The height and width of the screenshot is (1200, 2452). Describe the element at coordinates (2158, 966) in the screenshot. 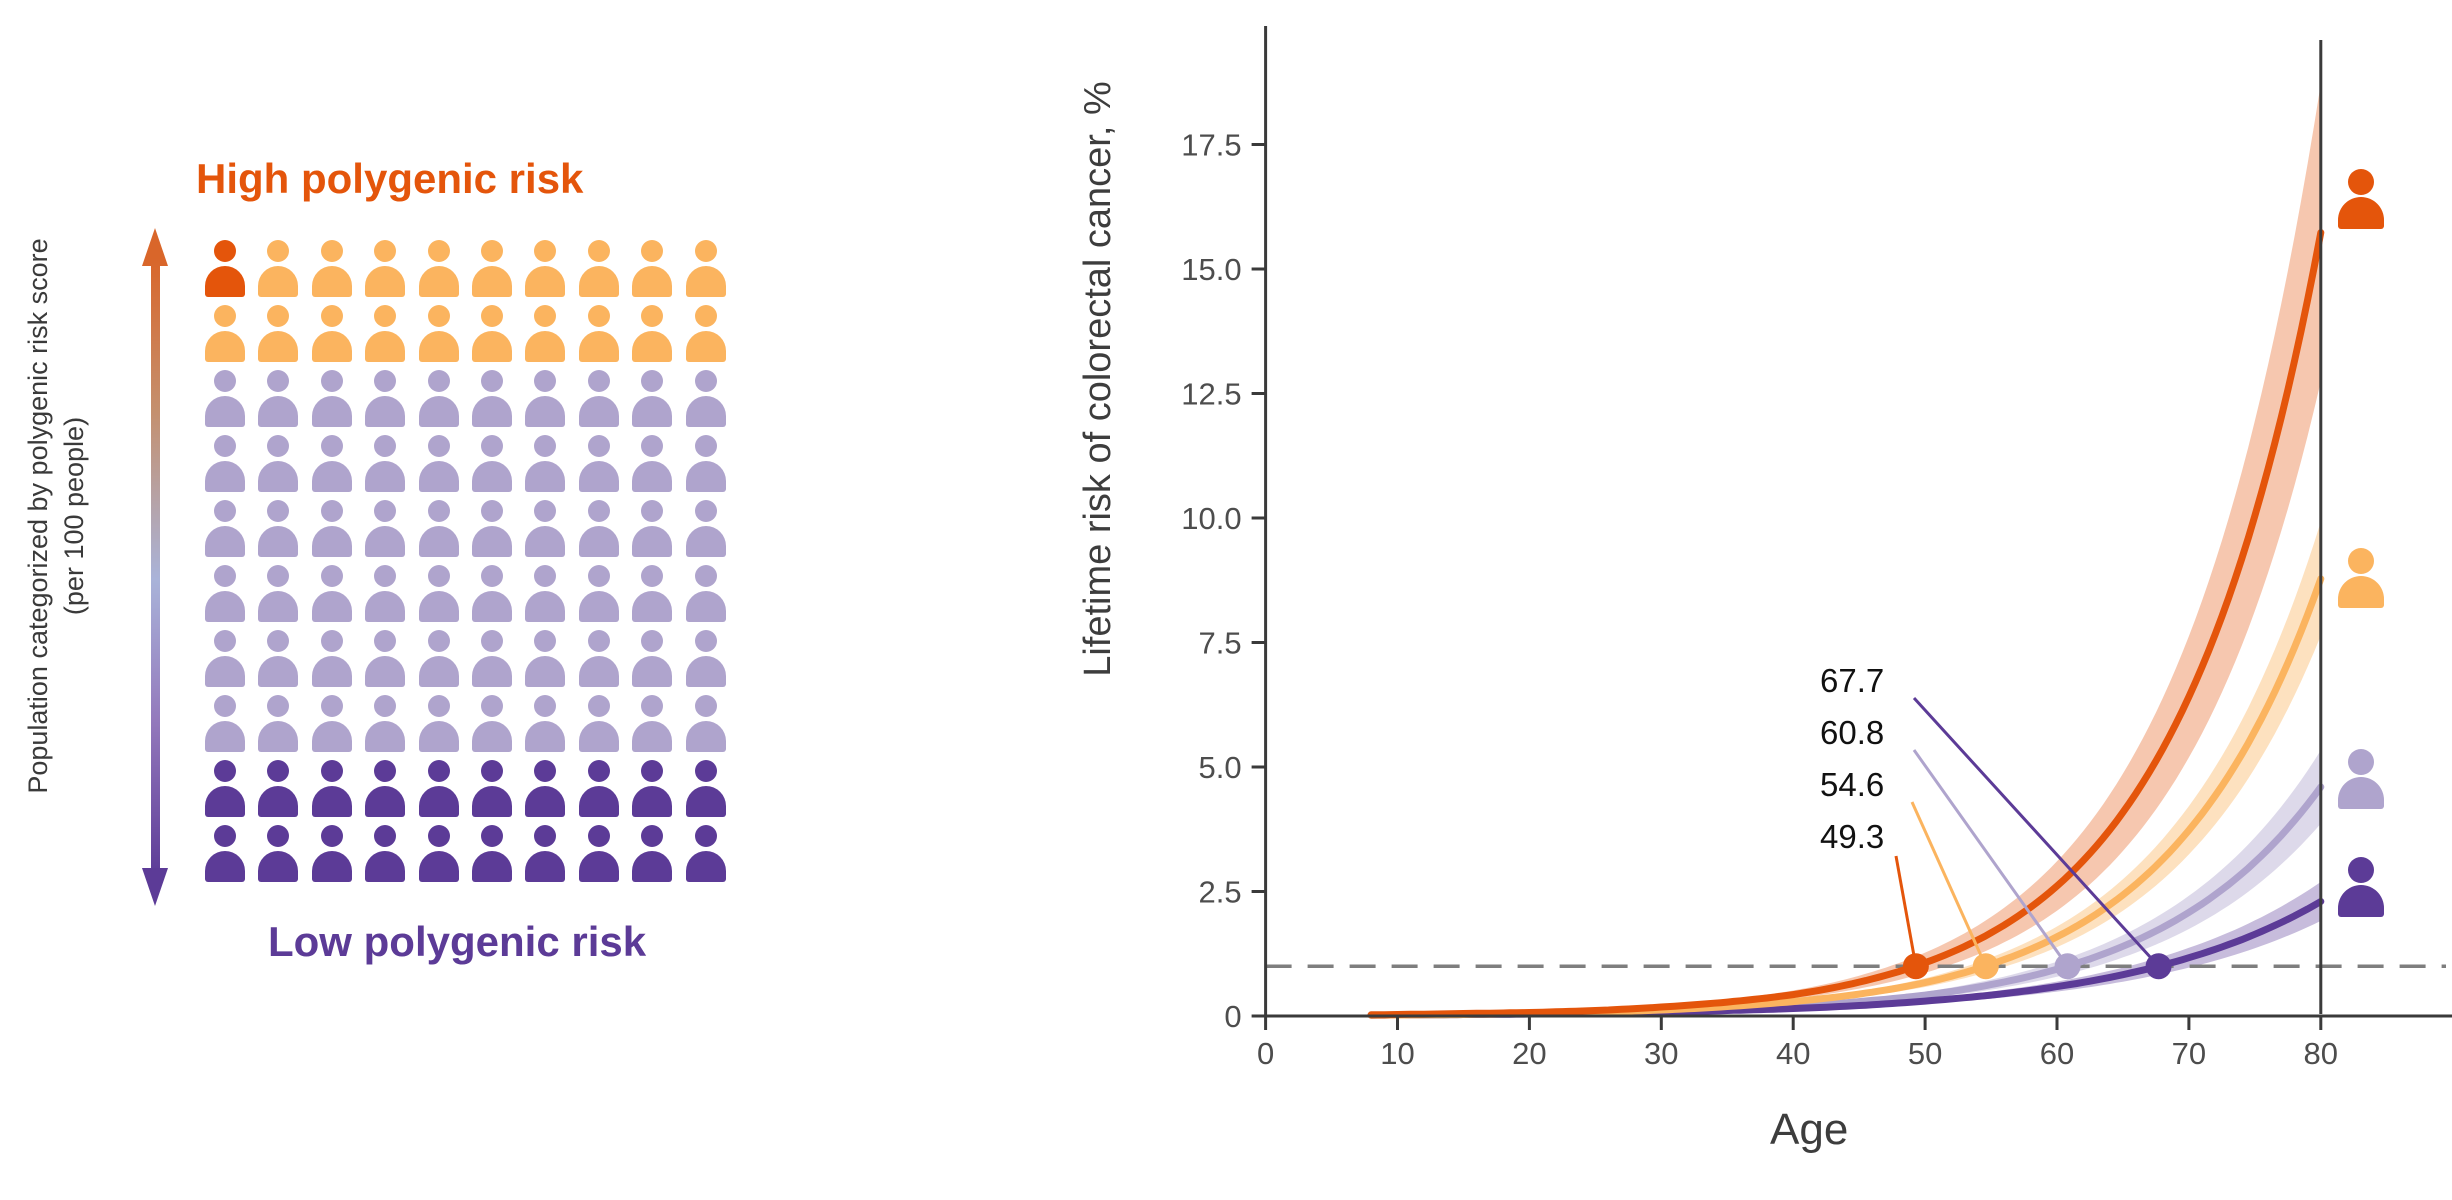

I see `crossing-dot-dark-purple` at that location.